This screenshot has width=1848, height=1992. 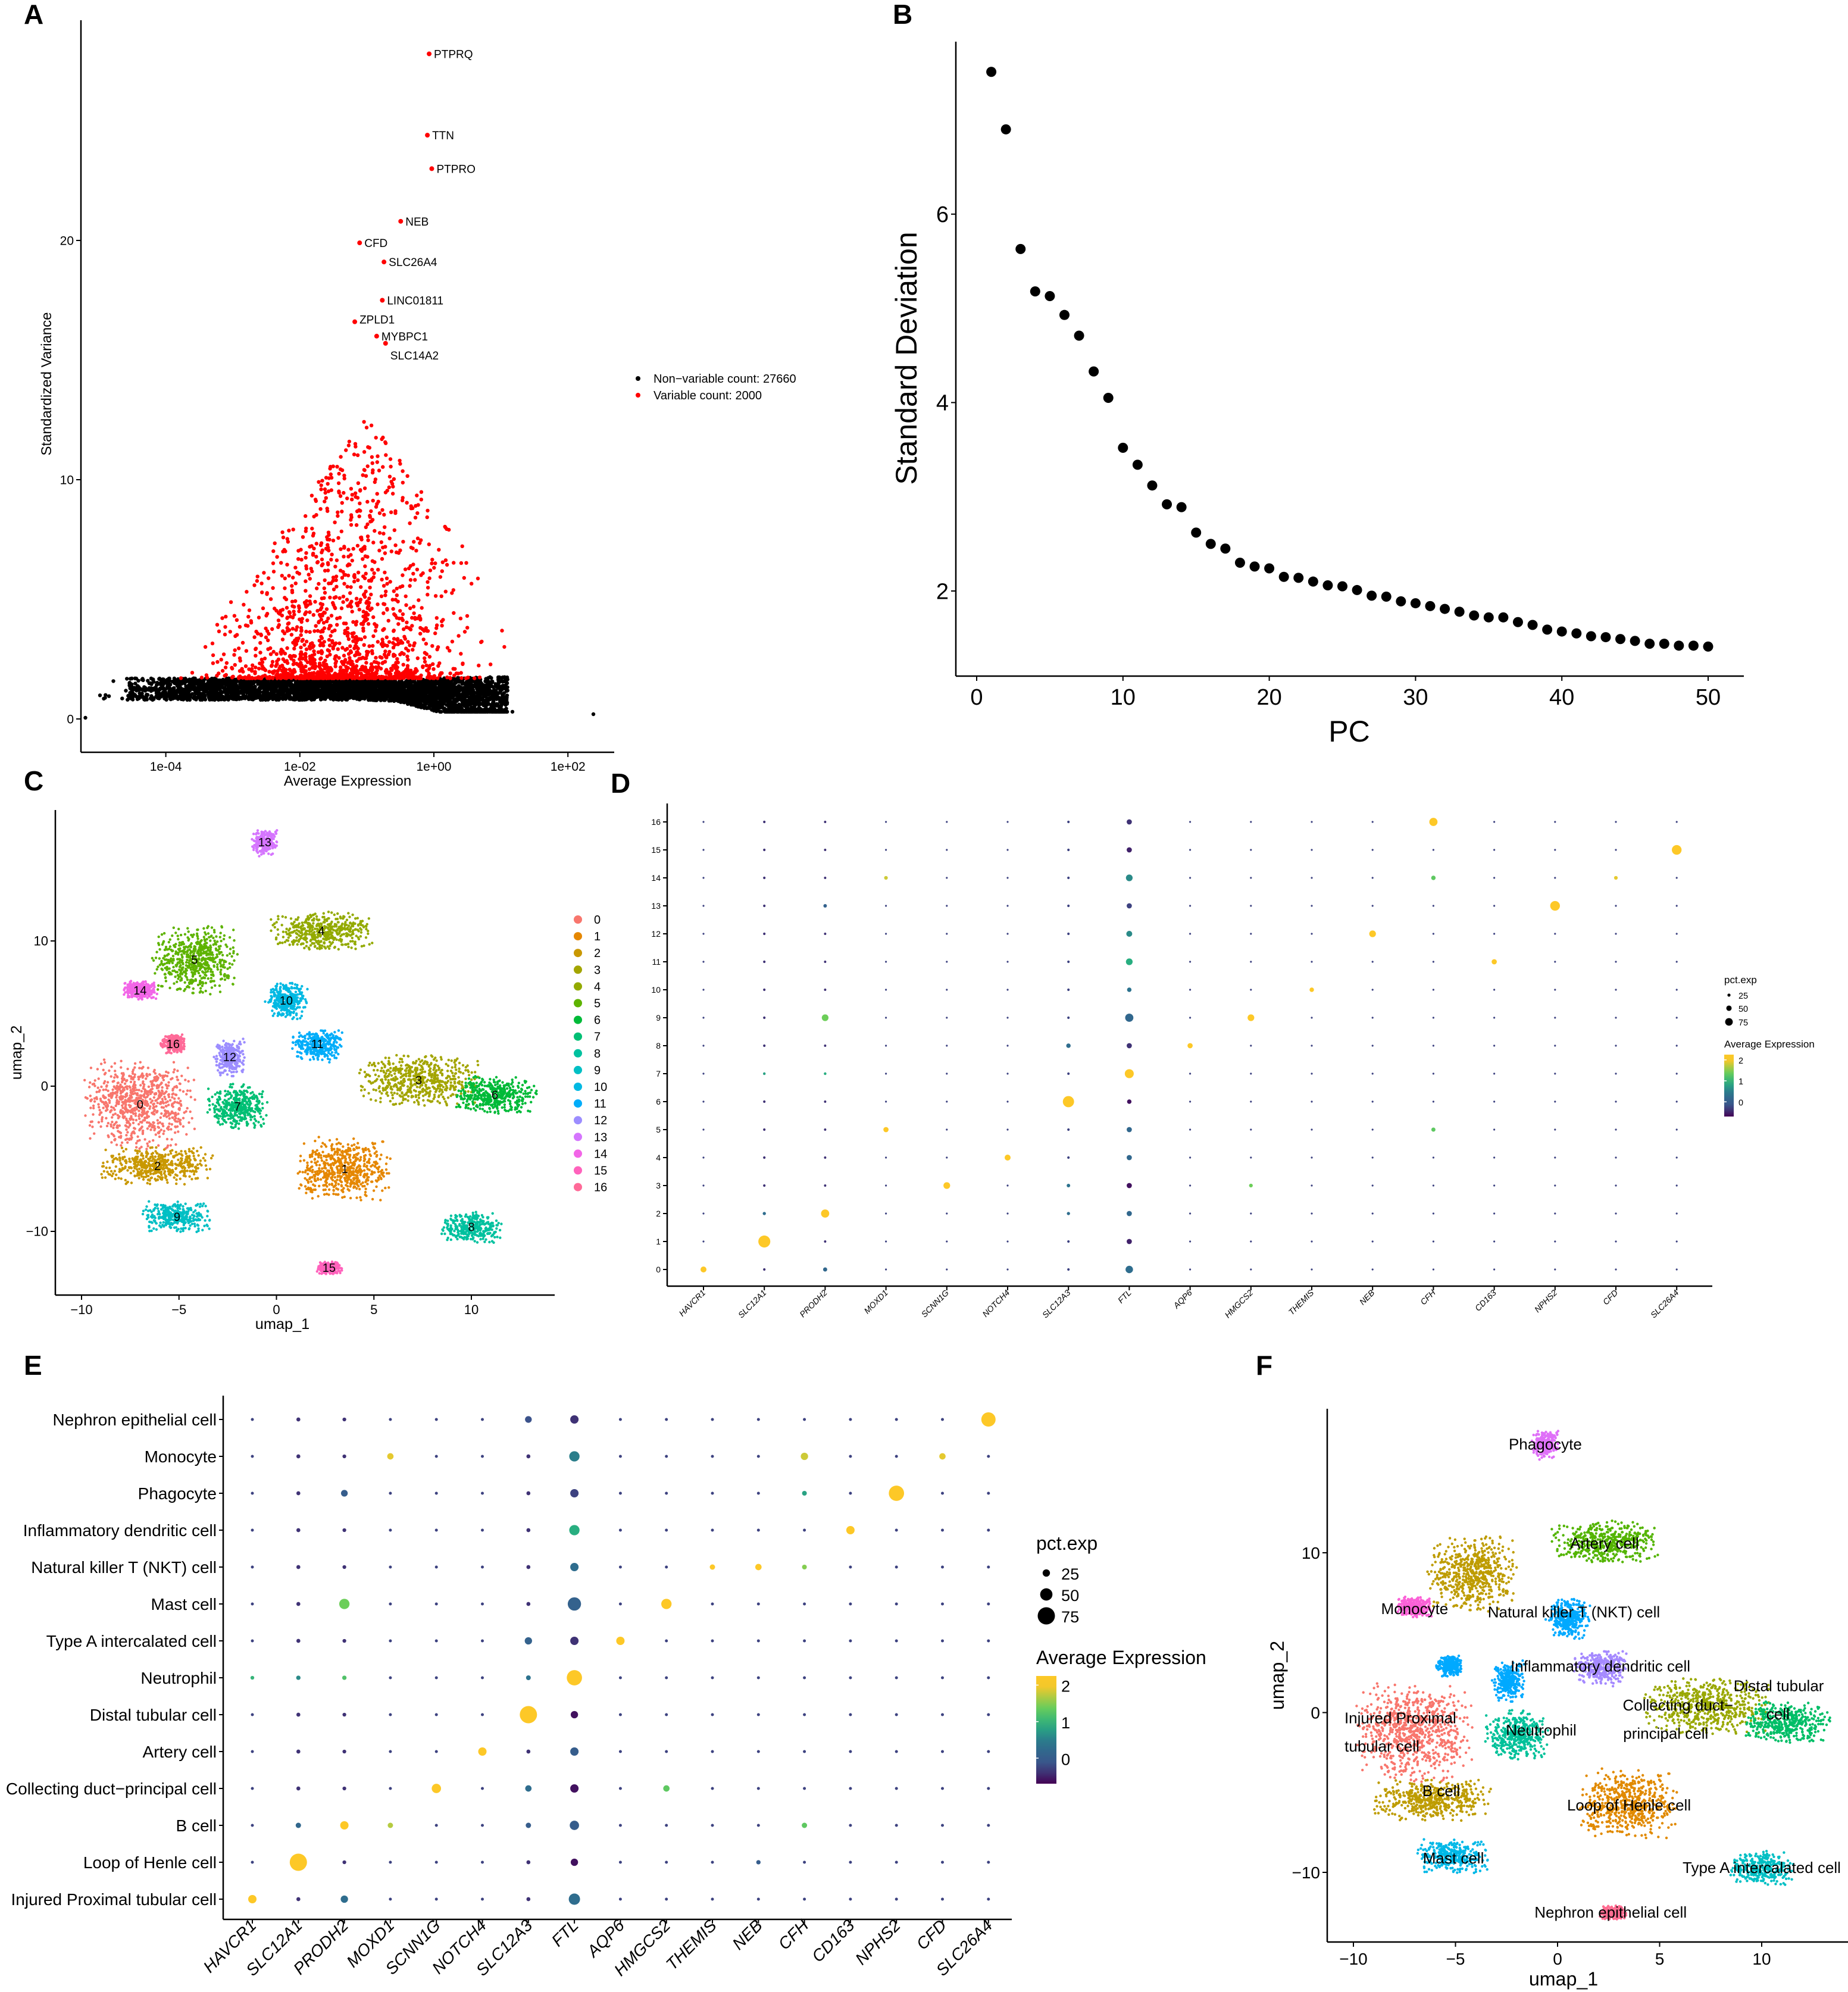 What do you see at coordinates (33, 1365) in the screenshot?
I see `panel-label-e: E` at bounding box center [33, 1365].